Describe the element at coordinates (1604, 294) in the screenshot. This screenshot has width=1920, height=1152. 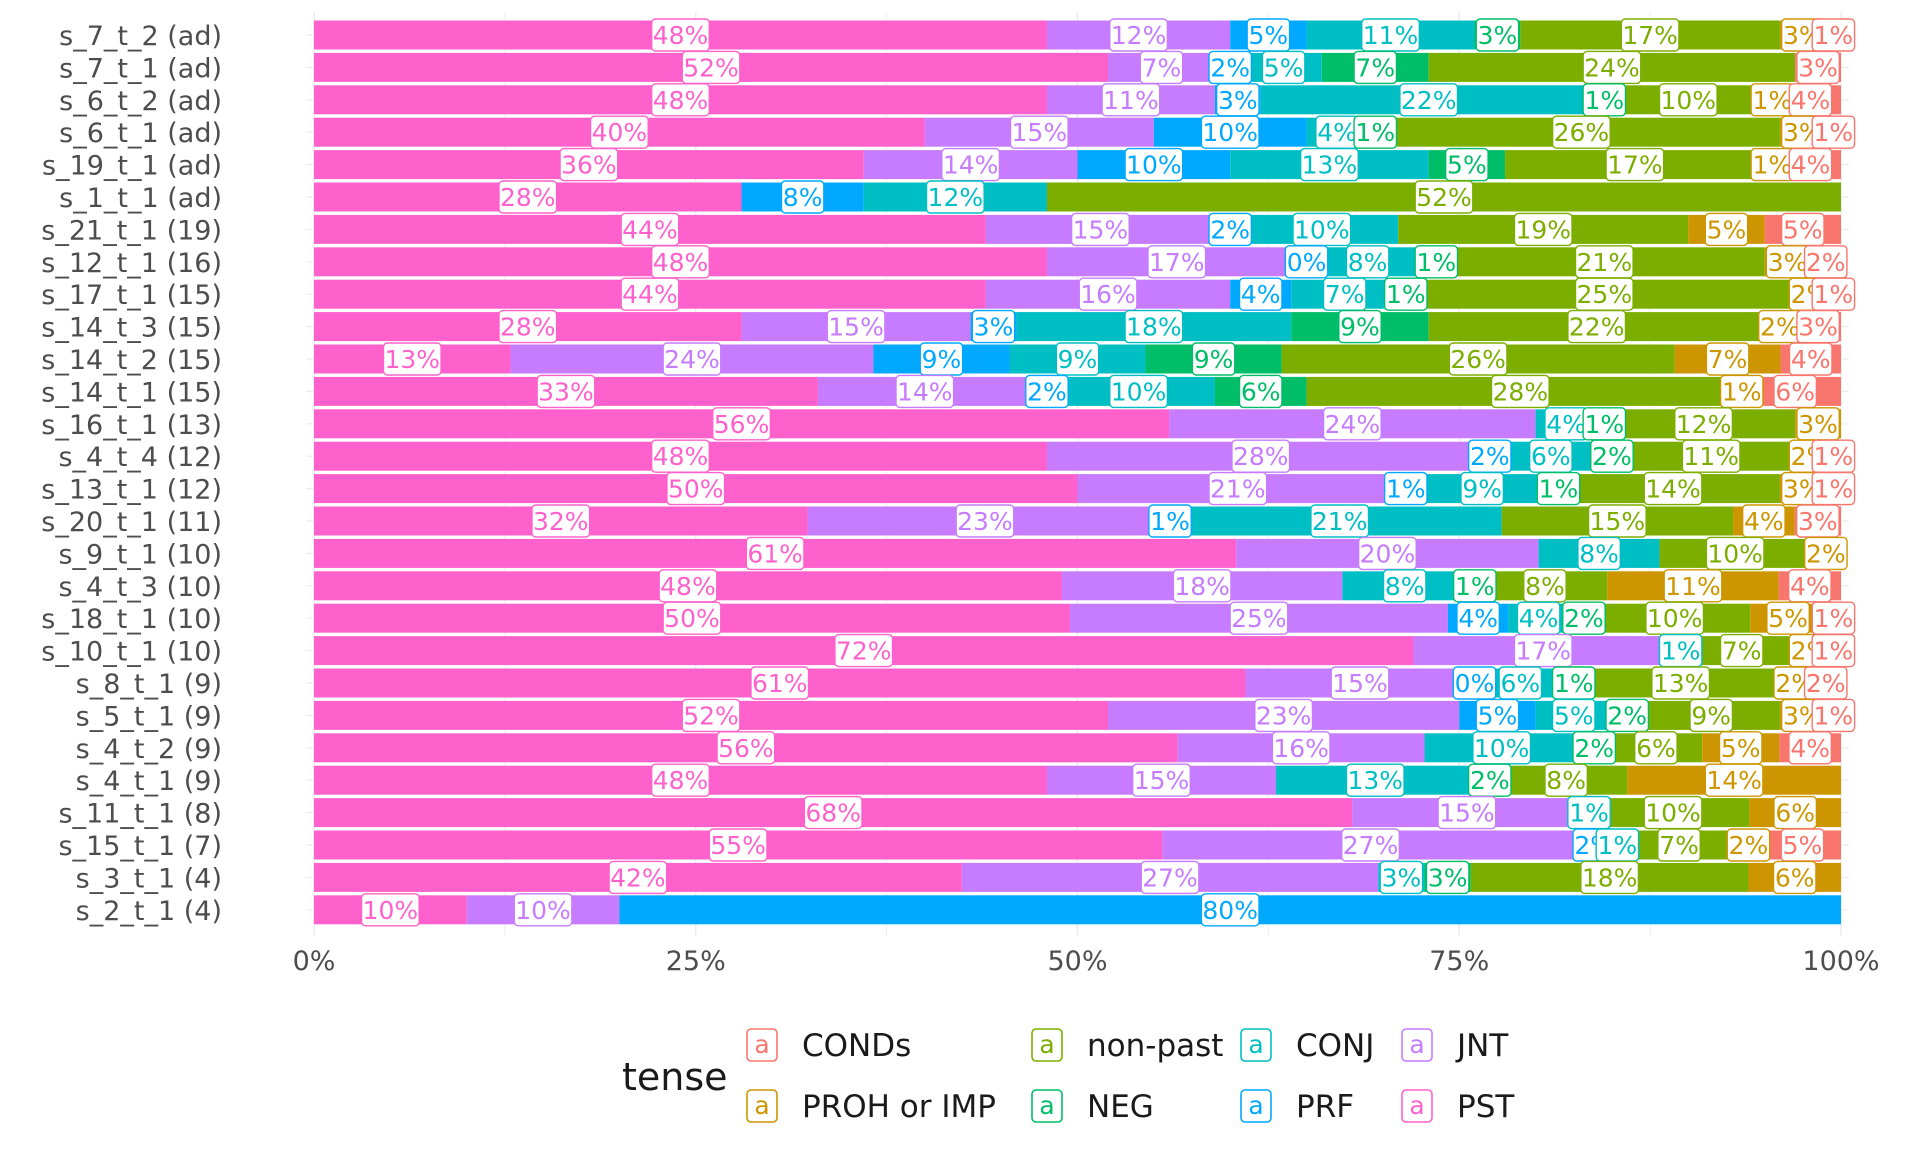
I see `data-label: 25%` at that location.